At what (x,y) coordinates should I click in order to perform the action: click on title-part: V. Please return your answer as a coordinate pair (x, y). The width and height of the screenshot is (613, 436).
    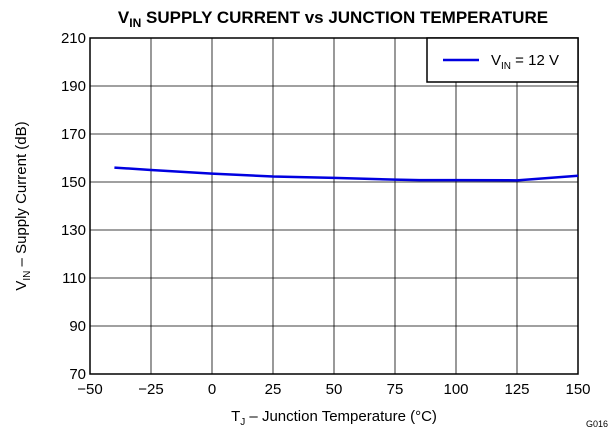
    Looking at the image, I should click on (124, 17).